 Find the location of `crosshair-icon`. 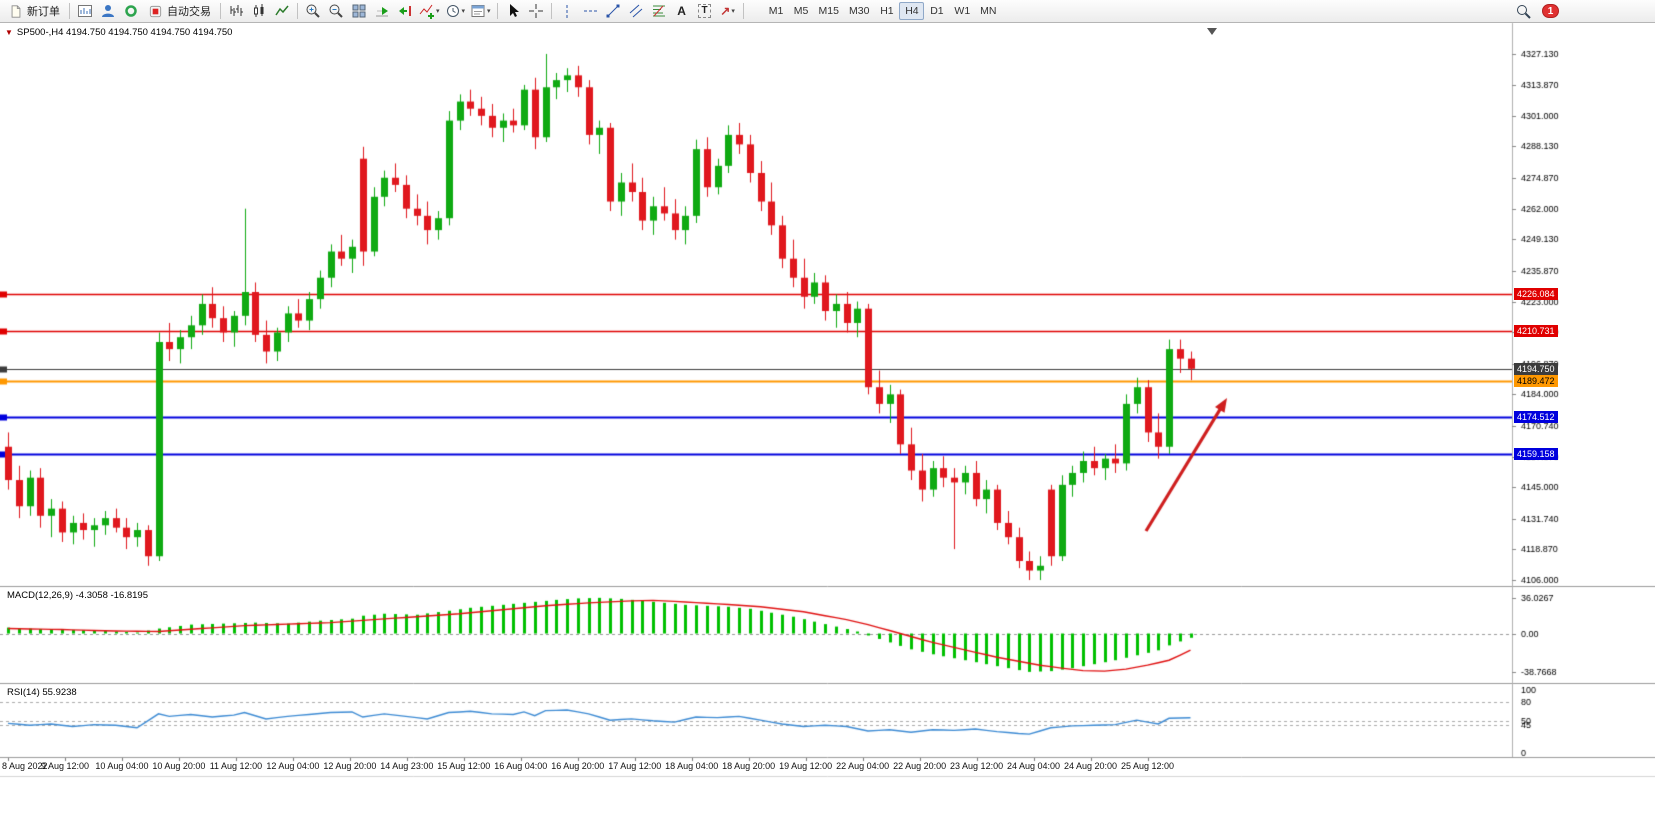

crosshair-icon is located at coordinates (536, 11).